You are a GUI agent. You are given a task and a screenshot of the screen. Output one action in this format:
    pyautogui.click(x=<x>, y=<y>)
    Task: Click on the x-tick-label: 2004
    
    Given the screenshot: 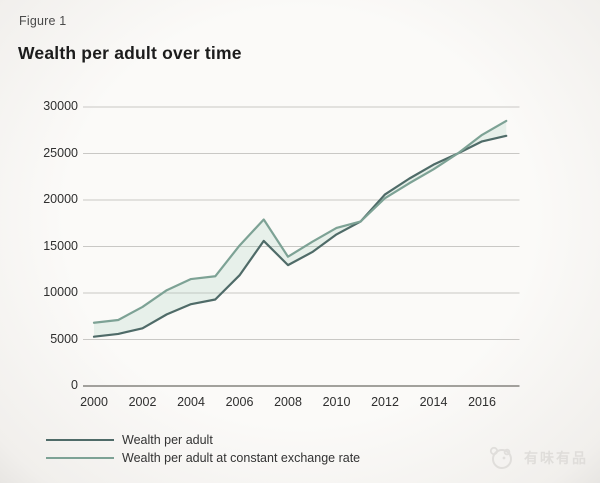 What is the action you would take?
    pyautogui.click(x=191, y=402)
    